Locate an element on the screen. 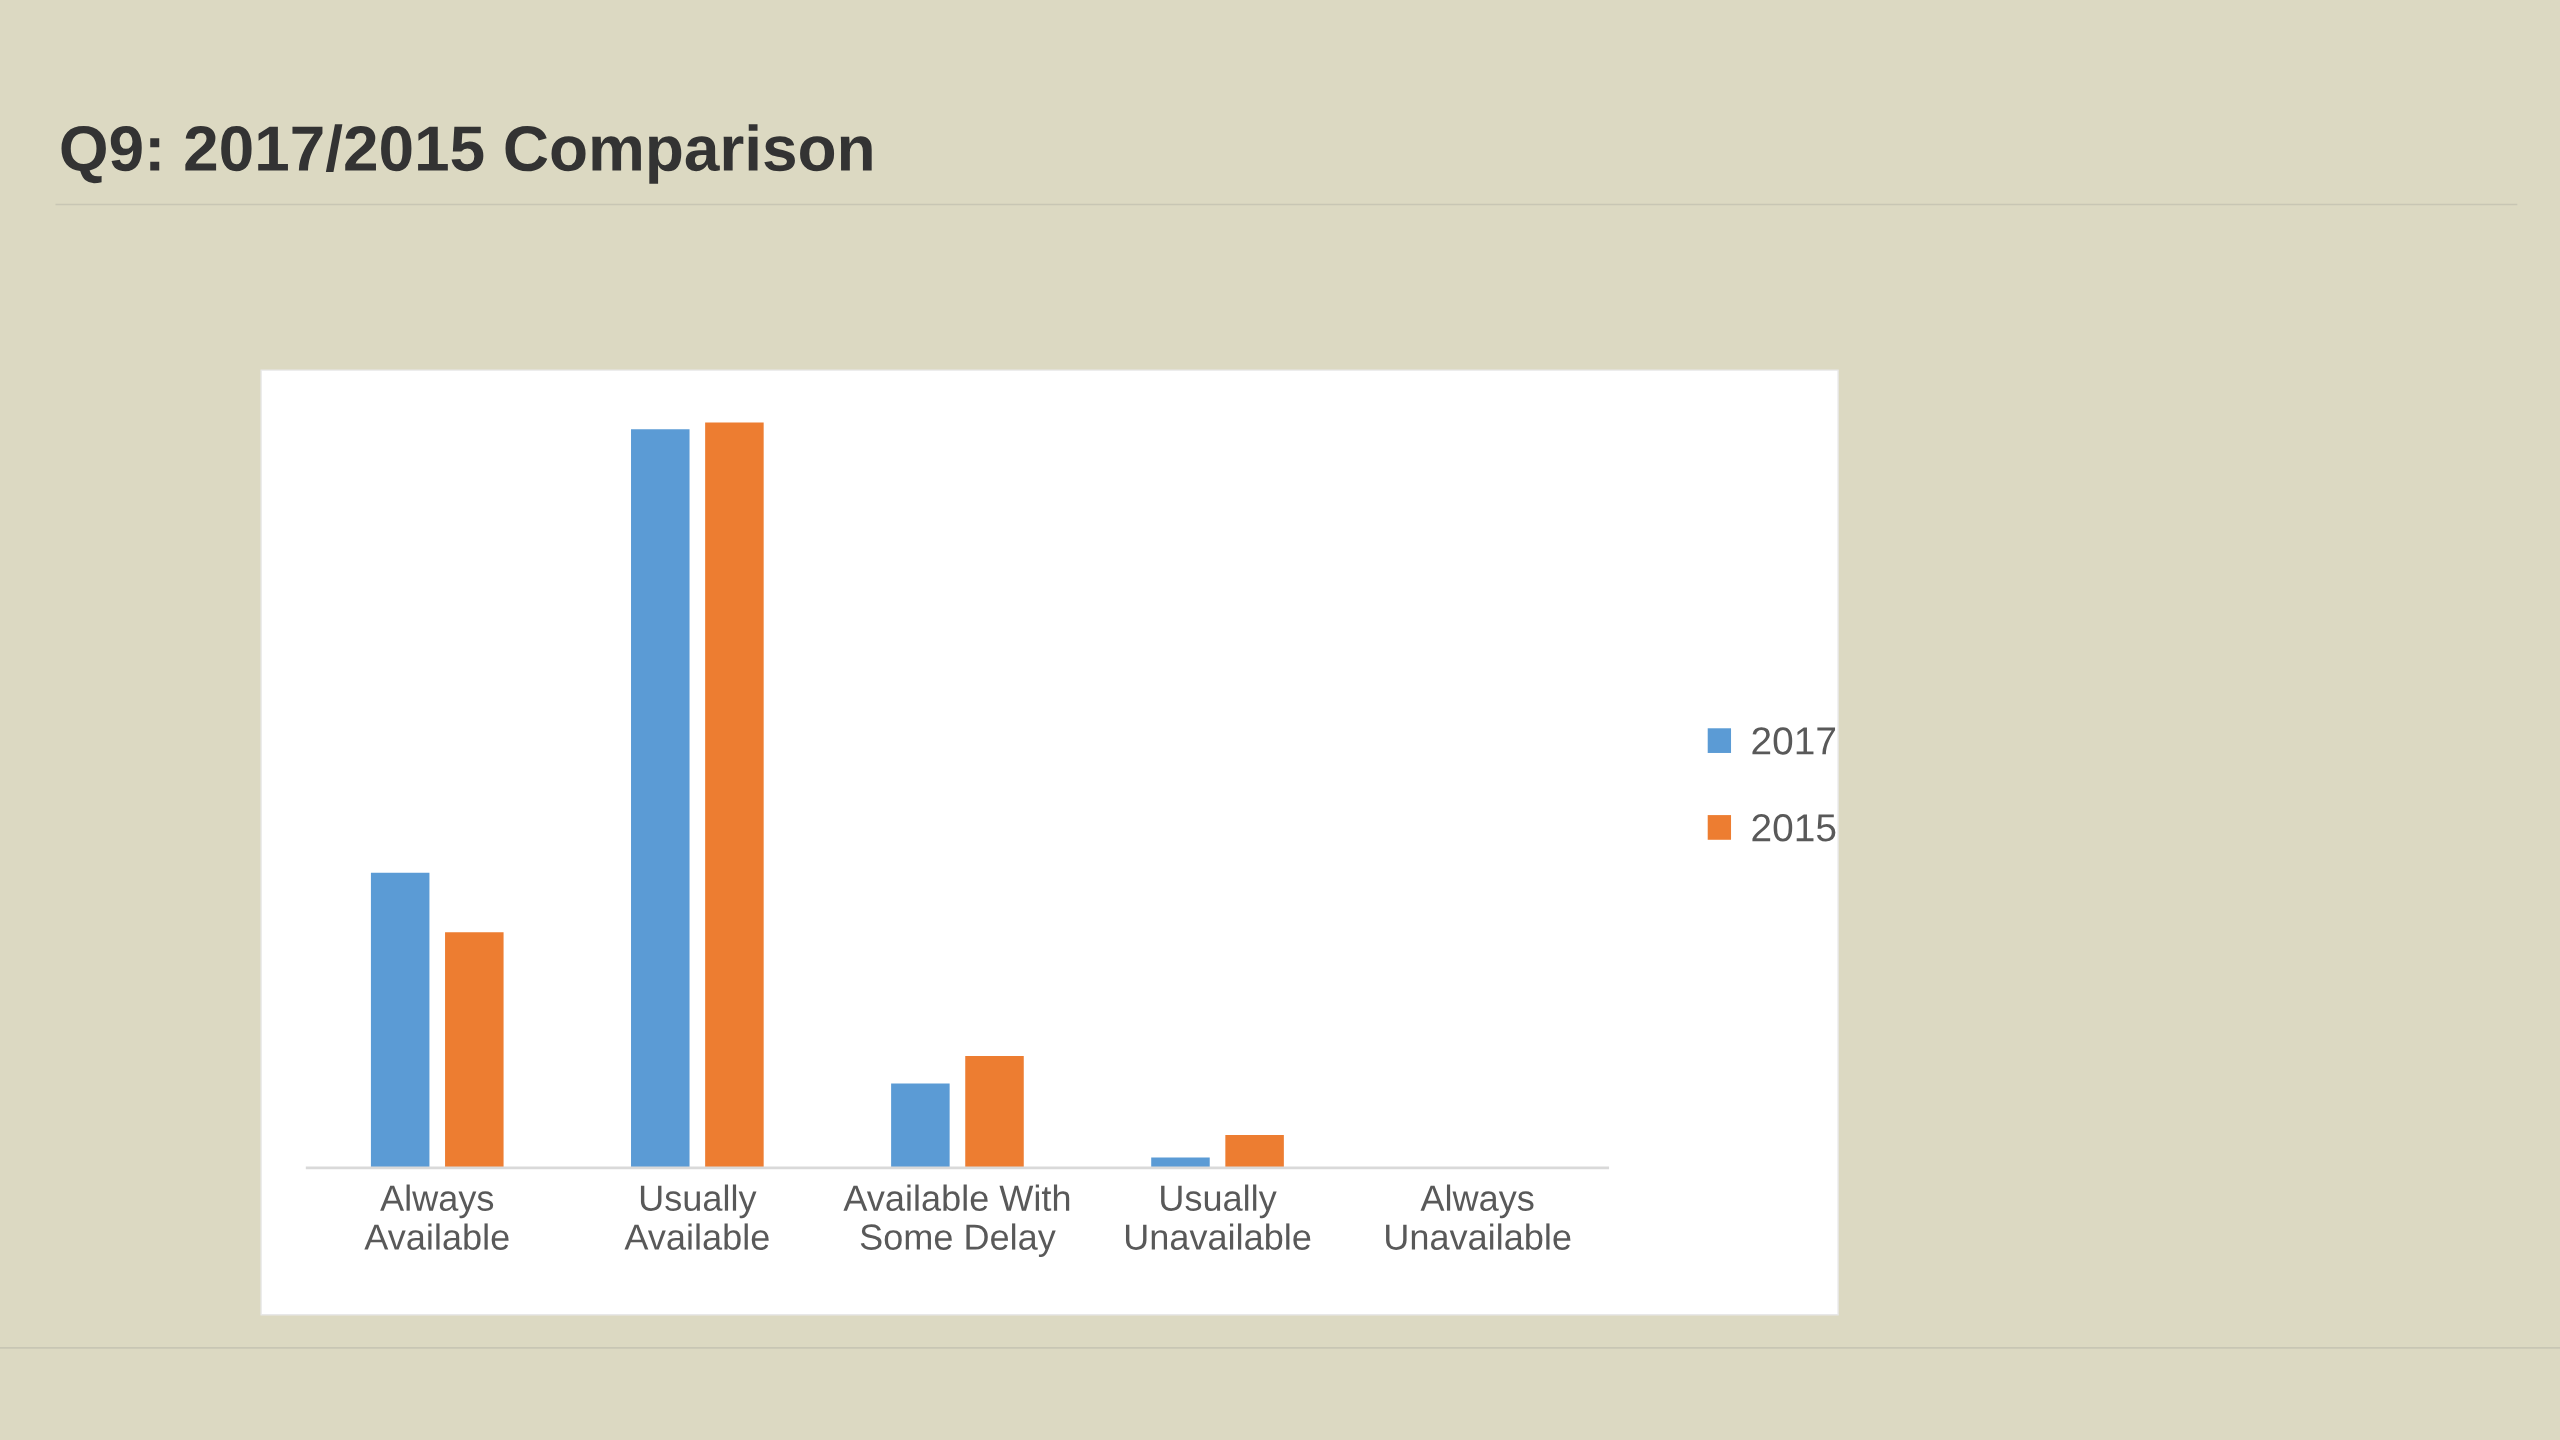  x-tick-label: Always Unavailable is located at coordinates (1478, 1217).